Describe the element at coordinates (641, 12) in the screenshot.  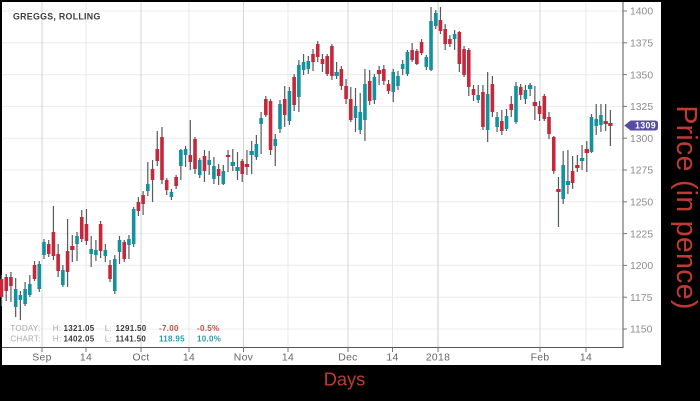
I see `svg-text: 1400` at that location.